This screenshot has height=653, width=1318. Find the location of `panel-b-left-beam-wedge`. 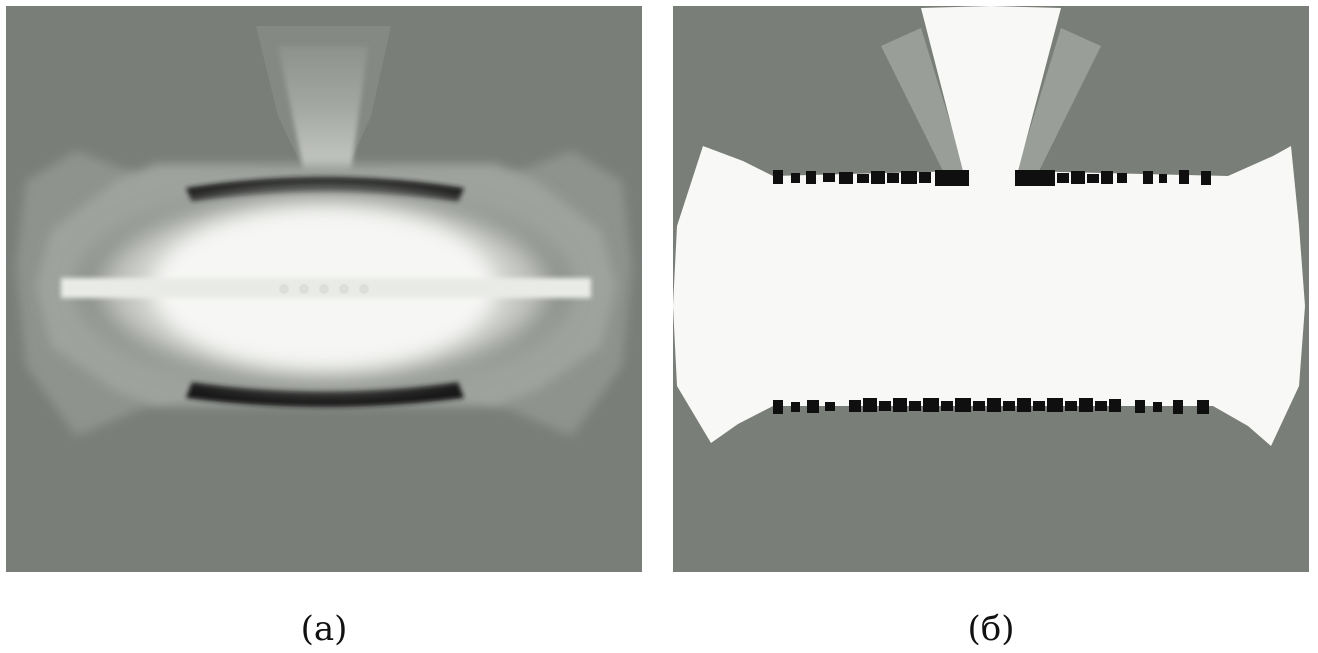

panel-b-left-beam-wedge is located at coordinates (923, 99).